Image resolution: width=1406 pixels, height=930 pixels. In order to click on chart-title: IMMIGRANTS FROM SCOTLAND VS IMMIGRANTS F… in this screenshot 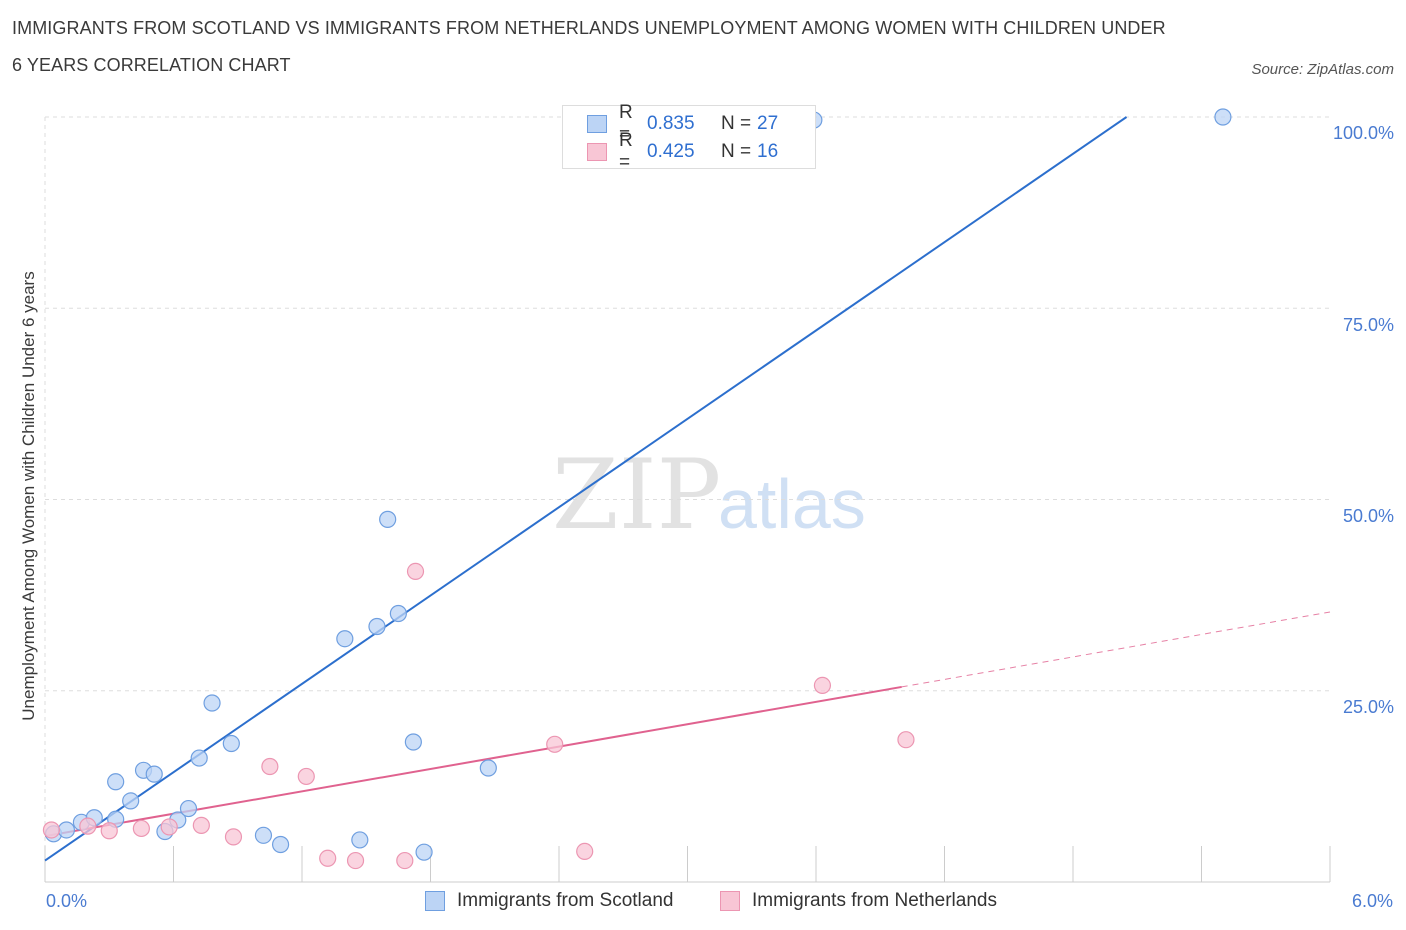, I will do `click(589, 47)`.